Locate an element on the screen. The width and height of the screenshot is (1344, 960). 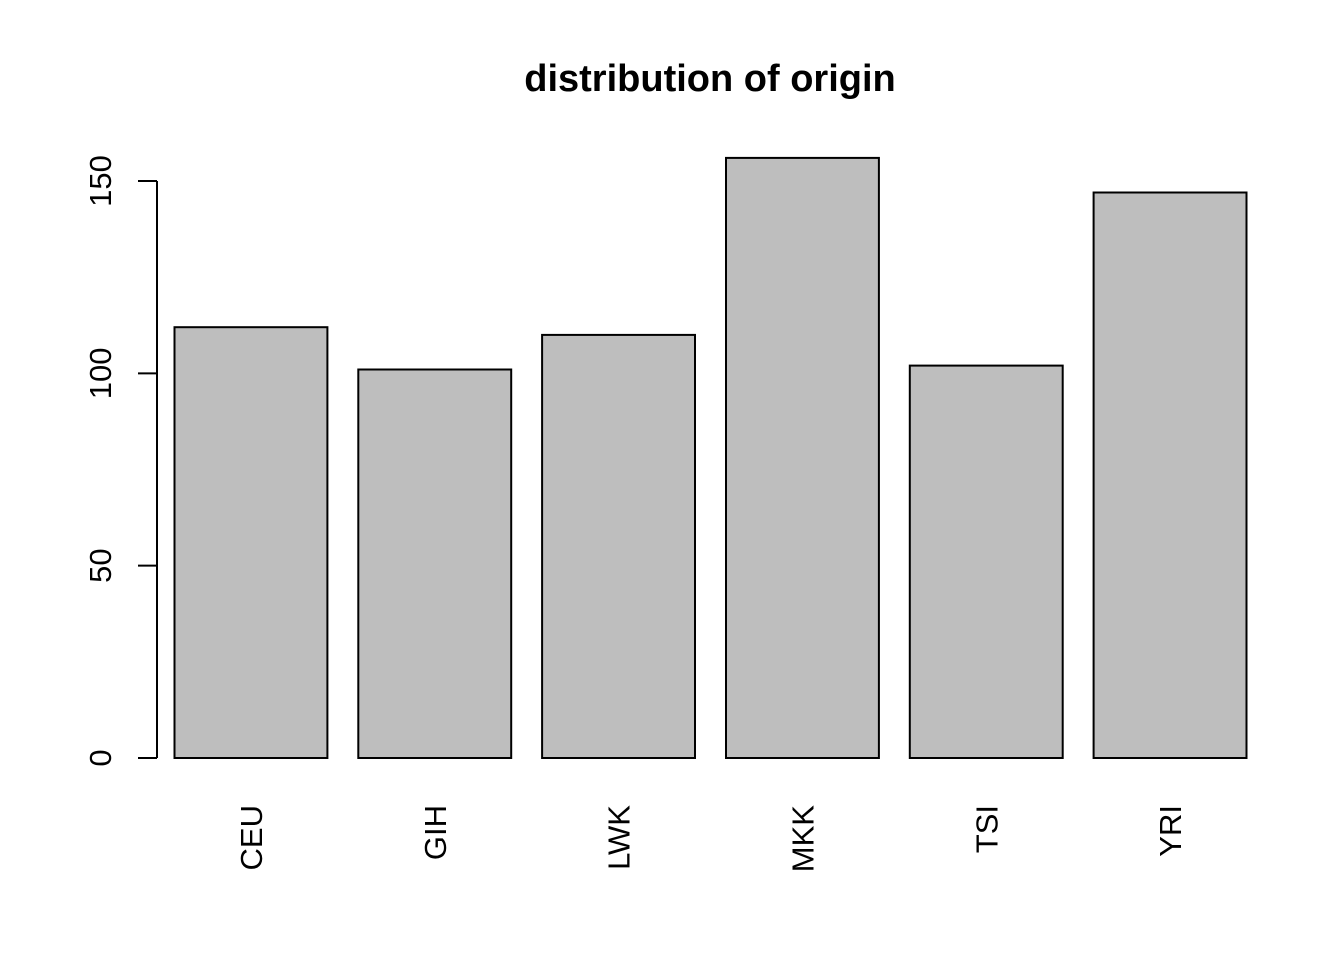
x-tick-label: LWK is located at coordinates (619, 837).